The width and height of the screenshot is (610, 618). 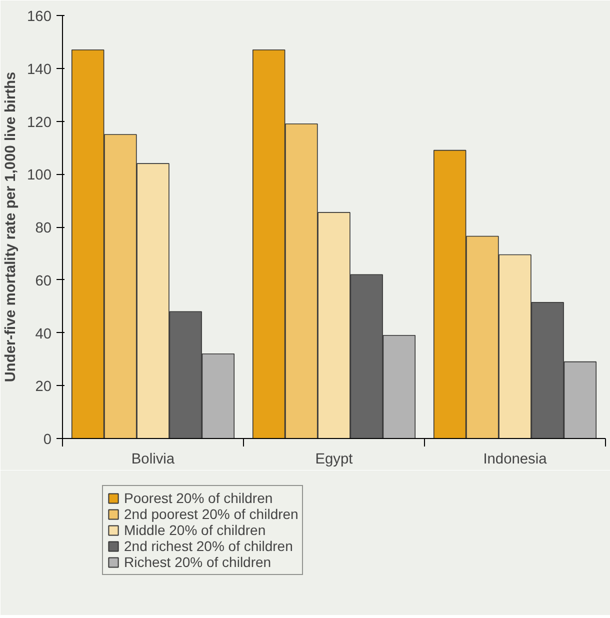 What do you see at coordinates (47, 440) in the screenshot?
I see `y-tick-label: 0` at bounding box center [47, 440].